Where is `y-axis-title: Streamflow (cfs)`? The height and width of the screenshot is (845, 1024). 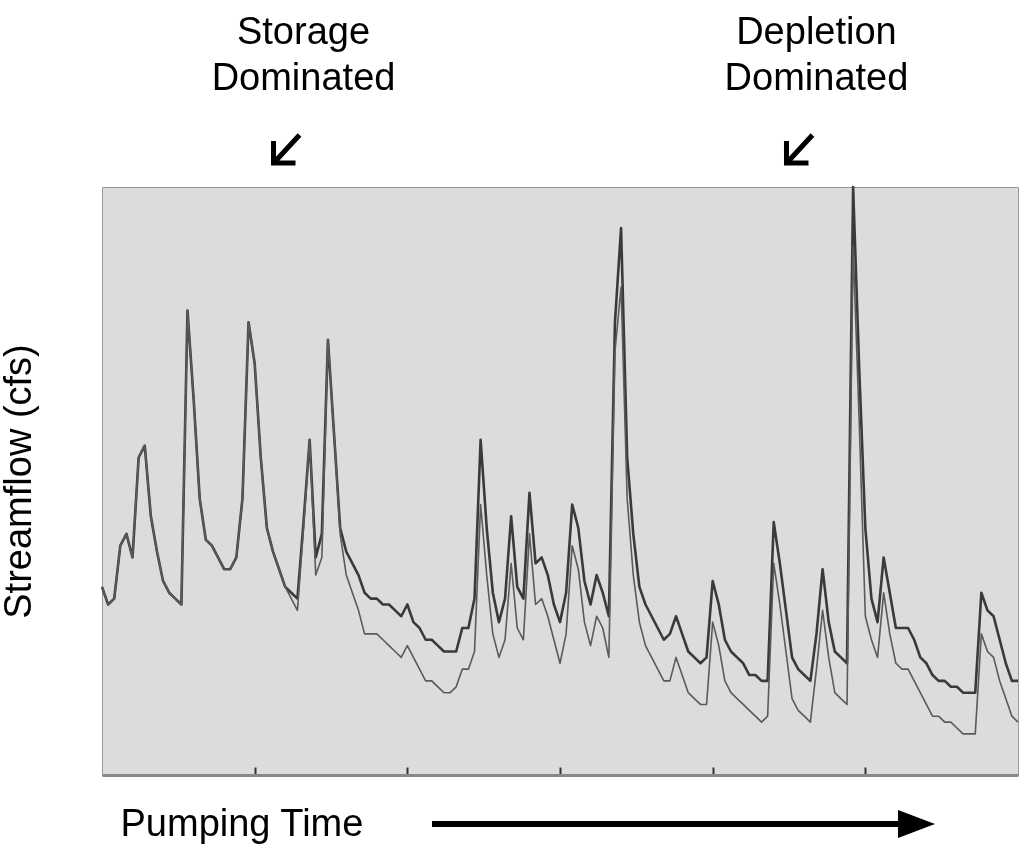 y-axis-title: Streamflow (cfs) is located at coordinates (19, 481).